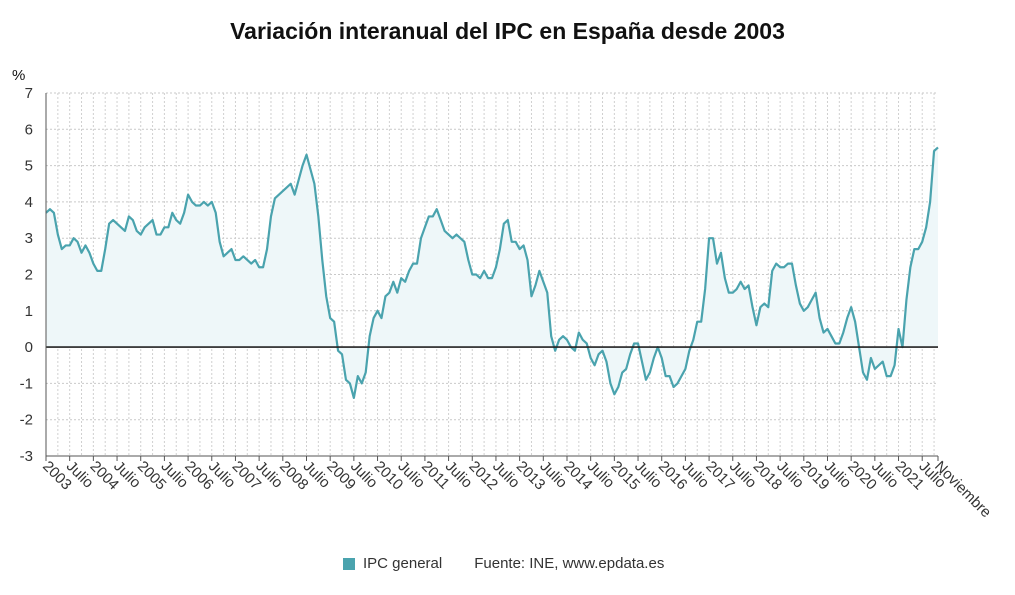 Image resolution: width=1015 pixels, height=595 pixels. I want to click on legend-swatch, so click(349, 563).